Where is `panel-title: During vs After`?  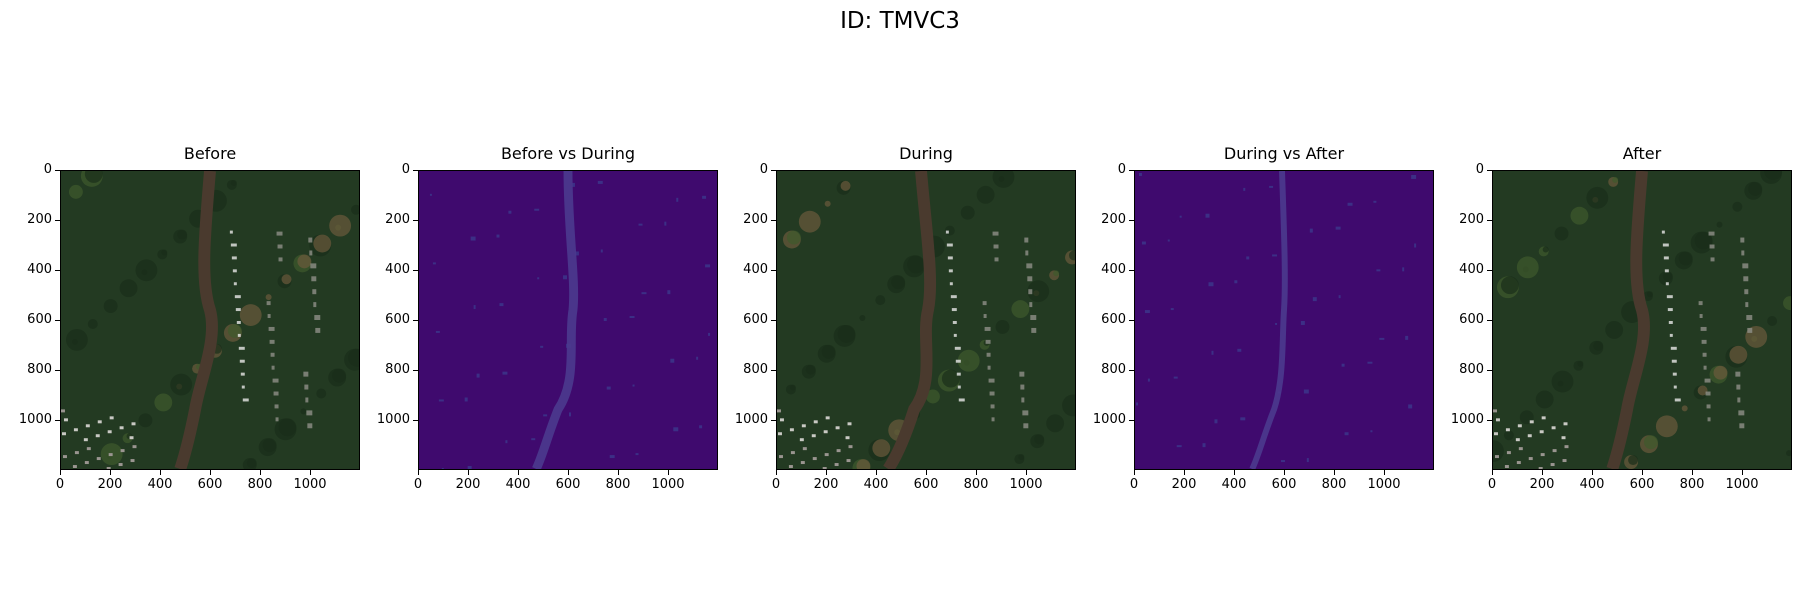
panel-title: During vs After is located at coordinates (1284, 153).